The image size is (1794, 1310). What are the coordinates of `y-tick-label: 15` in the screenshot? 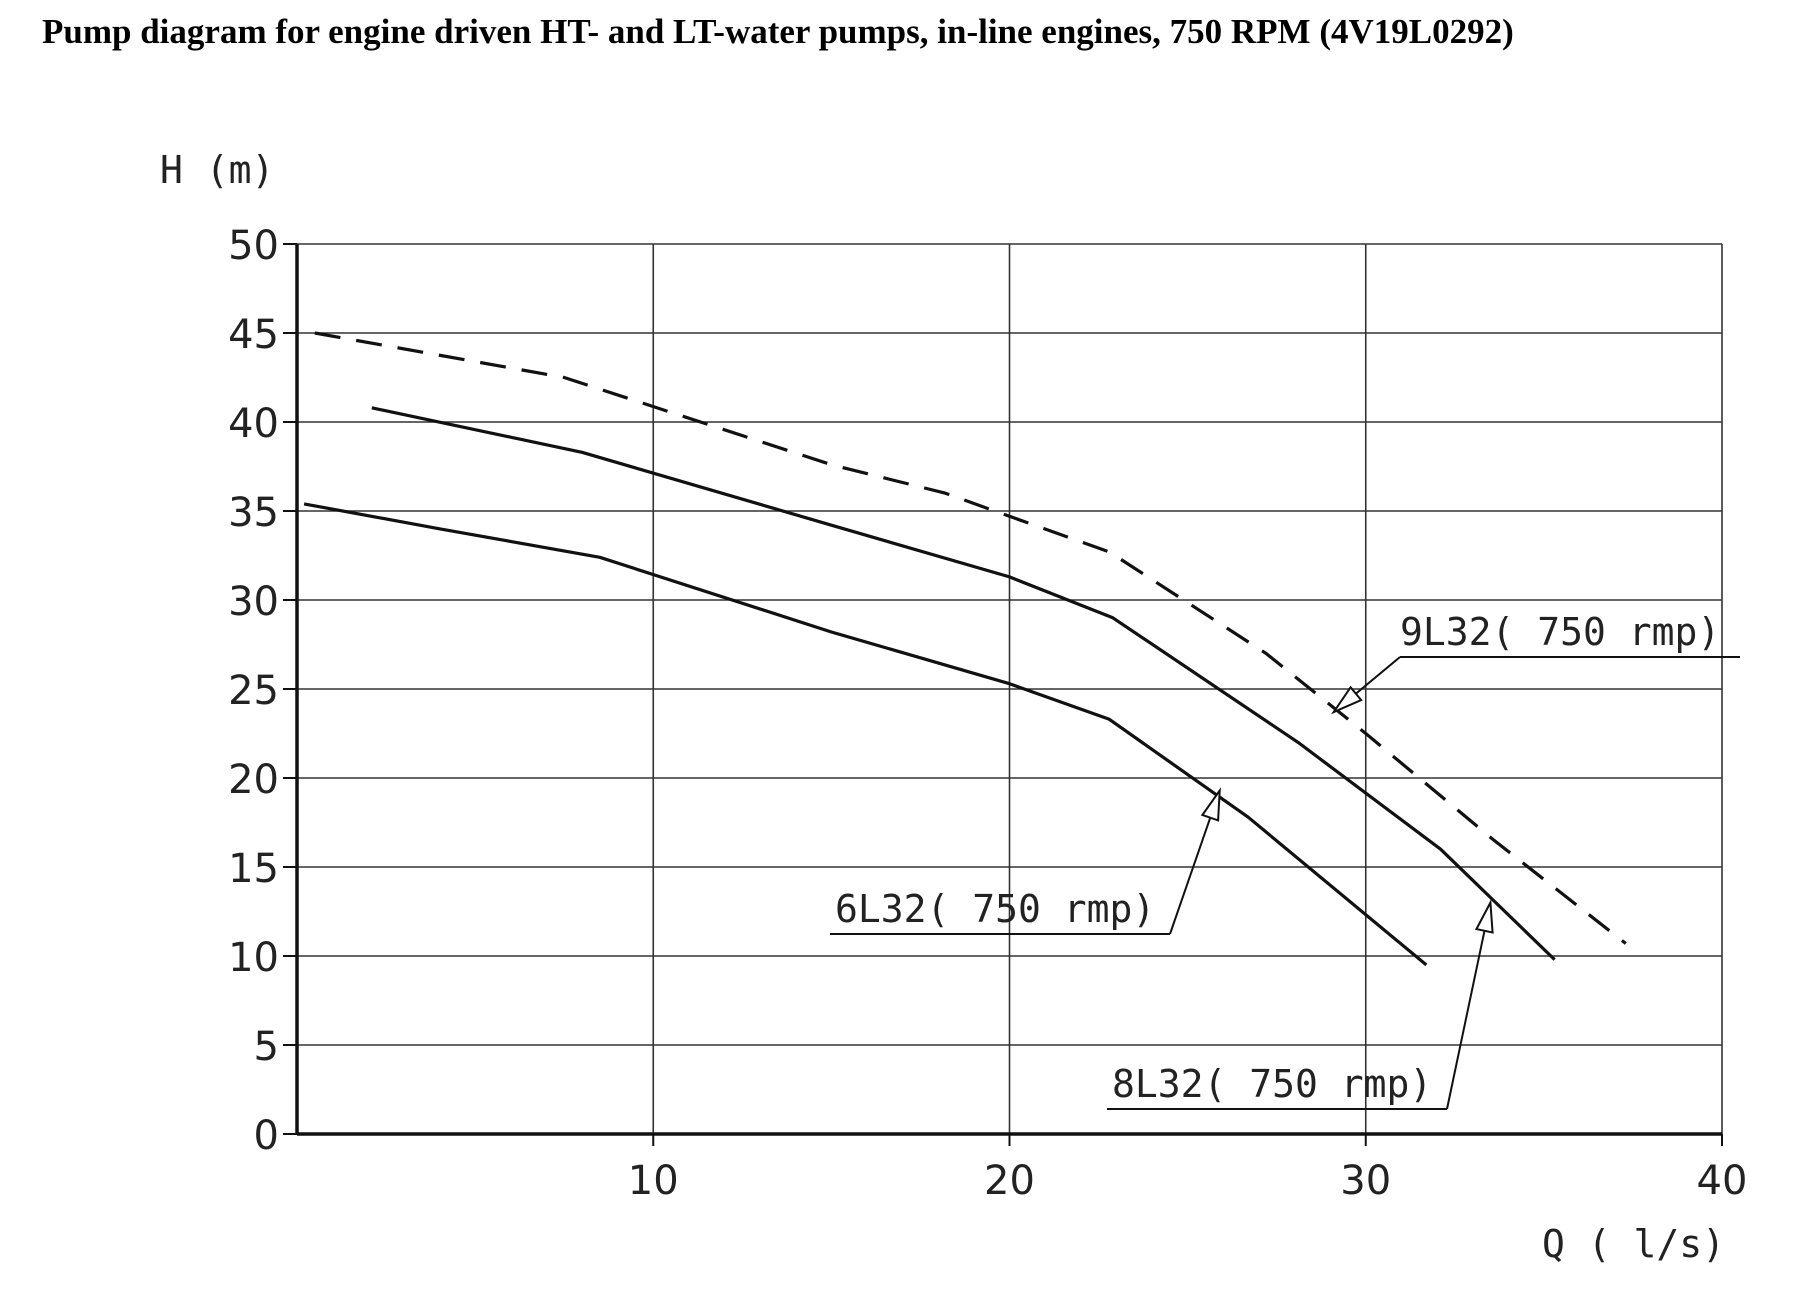 It's located at (253, 869).